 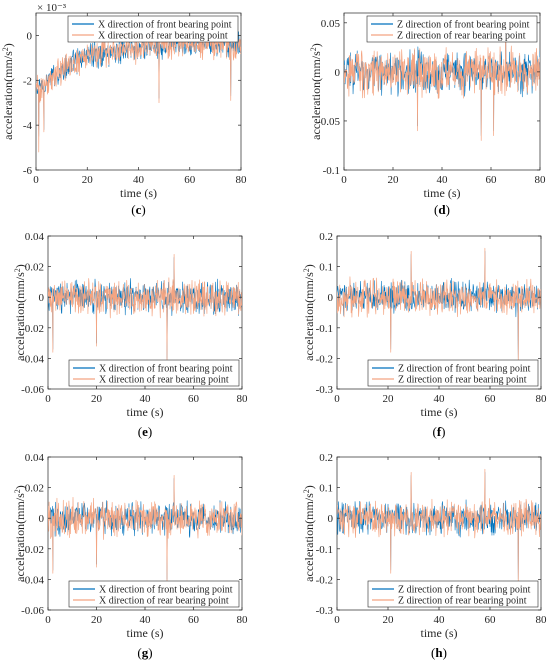 What do you see at coordinates (144, 652) in the screenshot?
I see `panel-caption: (g)` at bounding box center [144, 652].